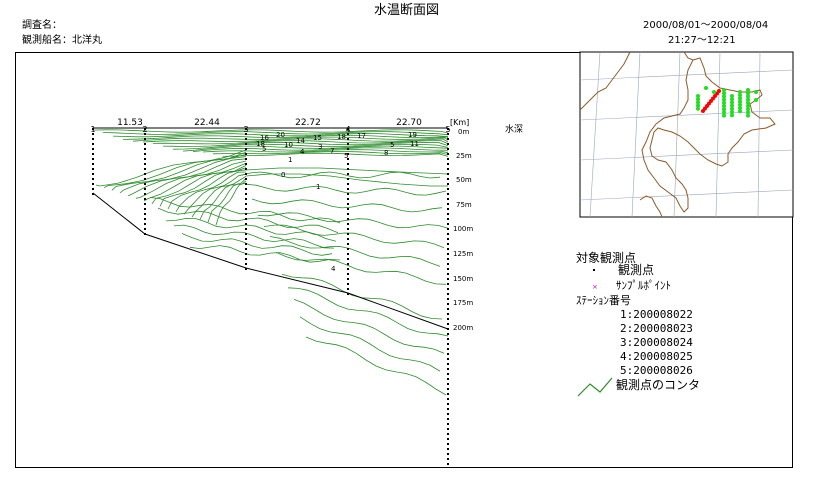 This screenshot has width=813, height=478. I want to click on contour-label: 5, so click(392, 145).